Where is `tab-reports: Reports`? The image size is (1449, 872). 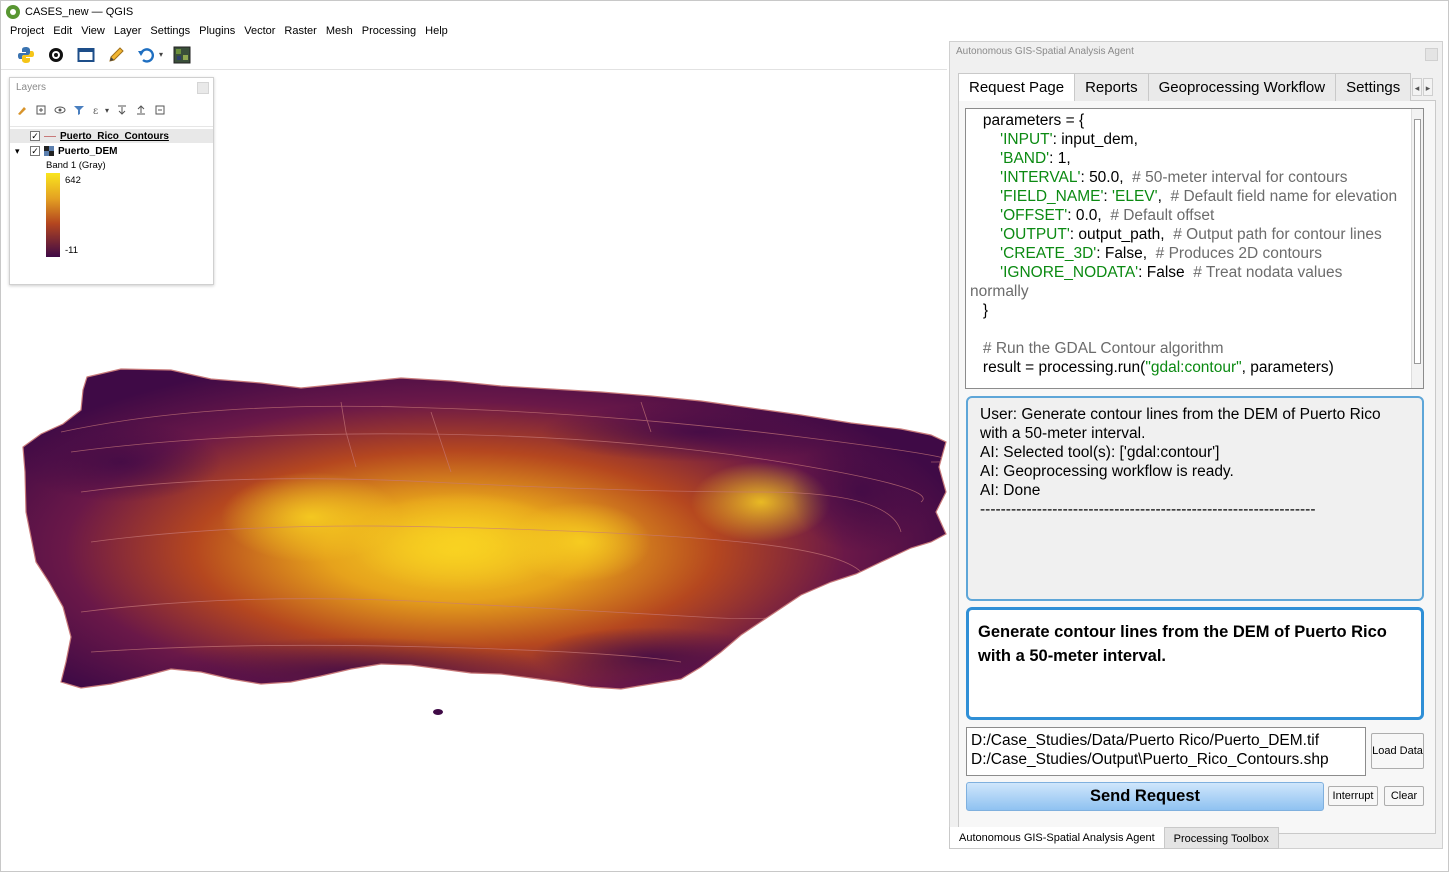 tab-reports: Reports is located at coordinates (1111, 87).